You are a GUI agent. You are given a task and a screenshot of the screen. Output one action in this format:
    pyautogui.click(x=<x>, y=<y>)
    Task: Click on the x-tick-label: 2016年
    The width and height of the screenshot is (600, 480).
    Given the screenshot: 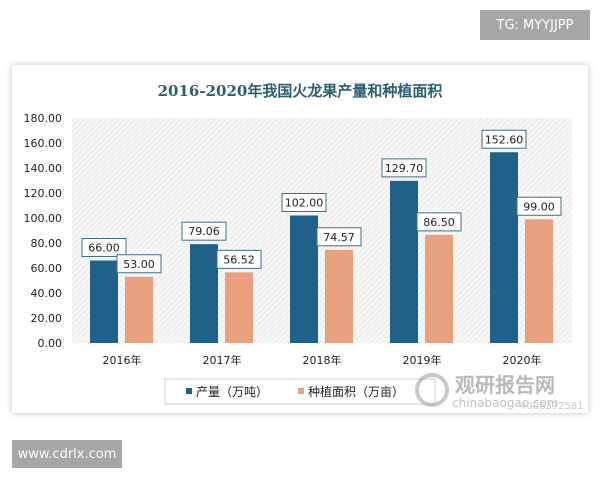 What is the action you would take?
    pyautogui.click(x=122, y=360)
    